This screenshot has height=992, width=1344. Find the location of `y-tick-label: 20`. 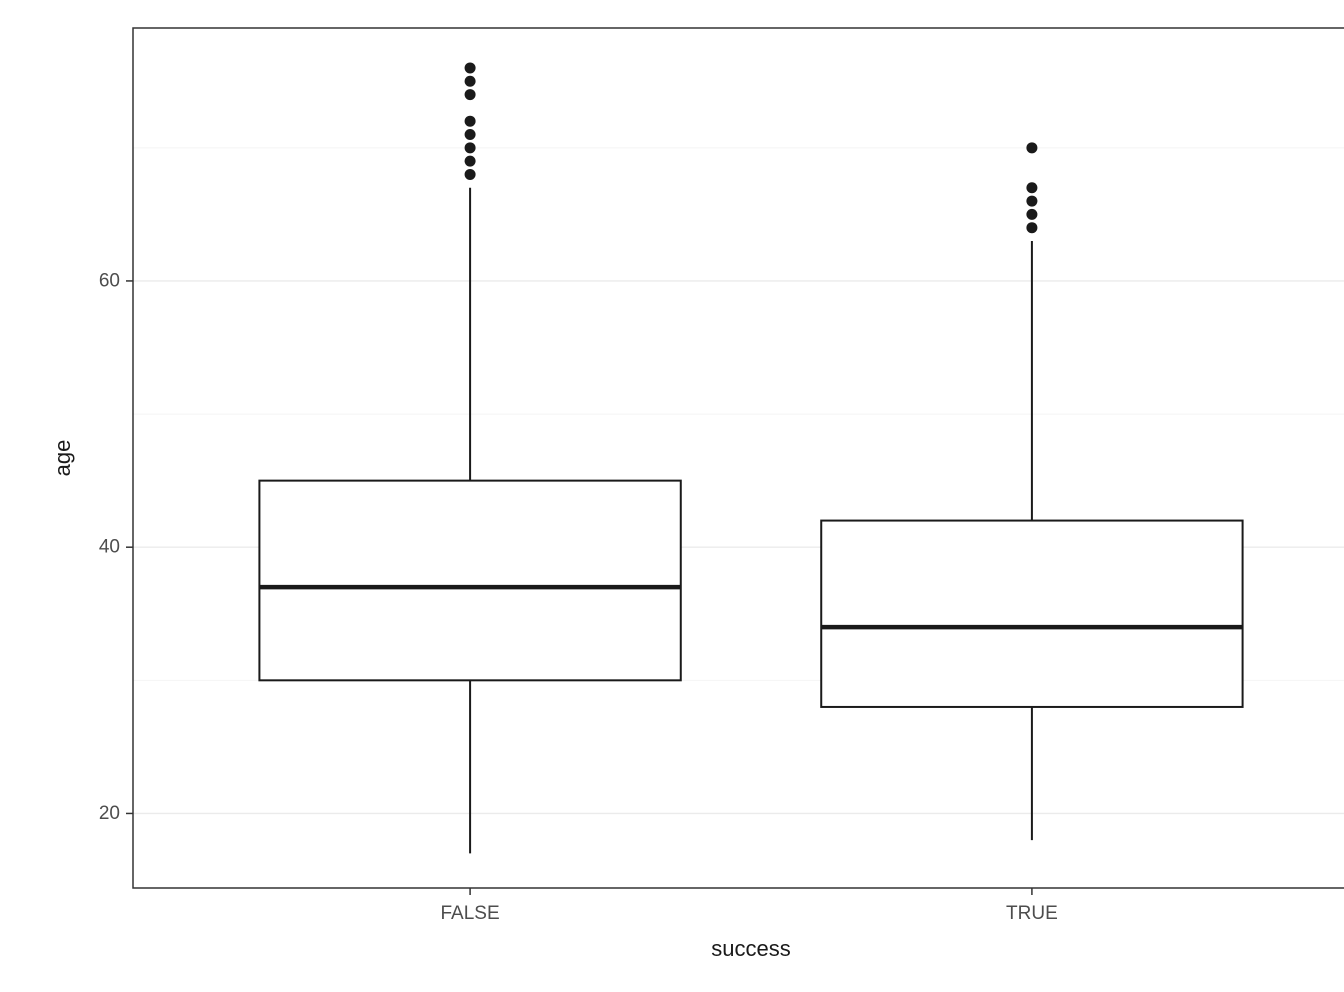

y-tick-label: 20 is located at coordinates (109, 813).